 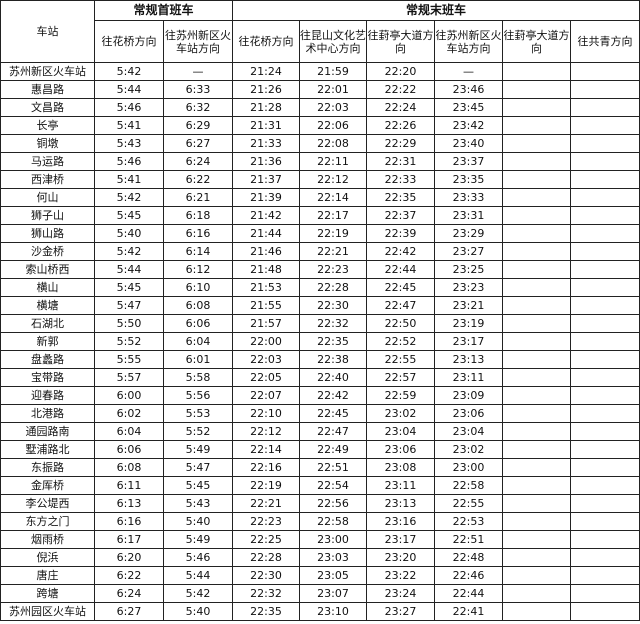 What do you see at coordinates (198, 305) in the screenshot?
I see `time-cell: 6:08` at bounding box center [198, 305].